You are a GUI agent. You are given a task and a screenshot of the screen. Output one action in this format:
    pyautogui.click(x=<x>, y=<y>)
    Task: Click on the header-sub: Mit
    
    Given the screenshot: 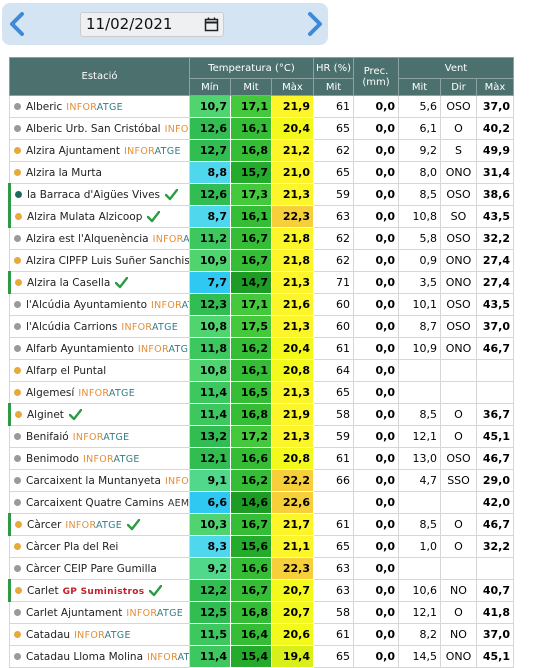 What is the action you would take?
    pyautogui.click(x=419, y=87)
    